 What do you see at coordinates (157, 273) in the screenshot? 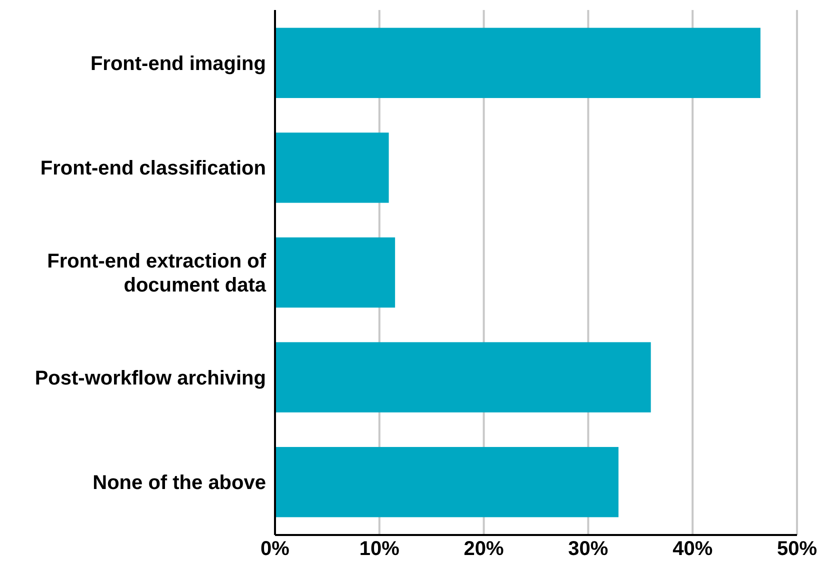
I see `y-tick-label: Front-end extraction of document data` at bounding box center [157, 273].